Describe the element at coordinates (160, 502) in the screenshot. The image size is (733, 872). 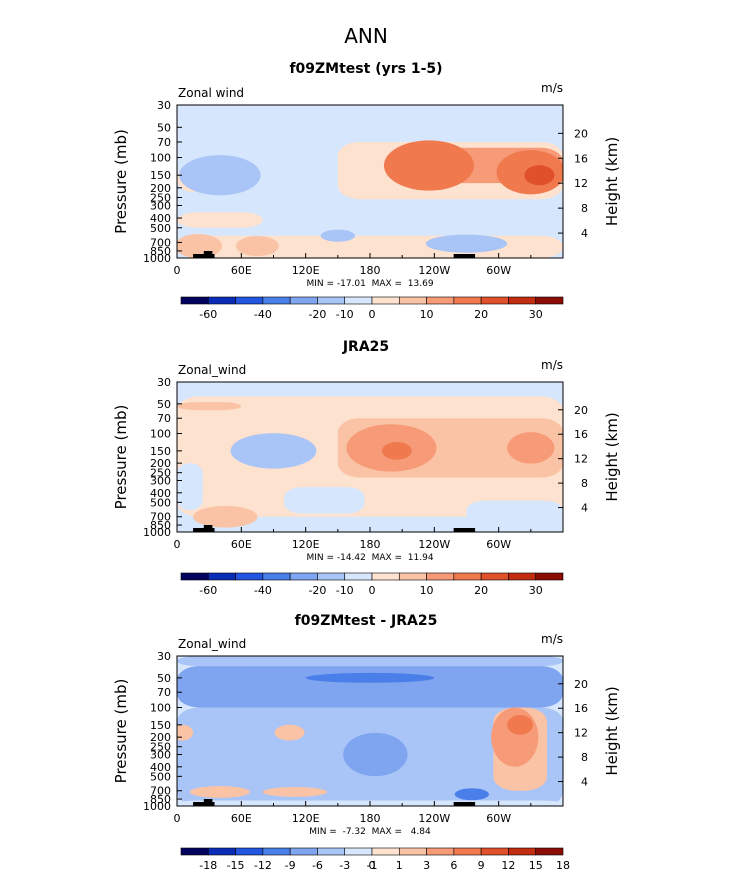
I see `y-tick-label: 500` at that location.